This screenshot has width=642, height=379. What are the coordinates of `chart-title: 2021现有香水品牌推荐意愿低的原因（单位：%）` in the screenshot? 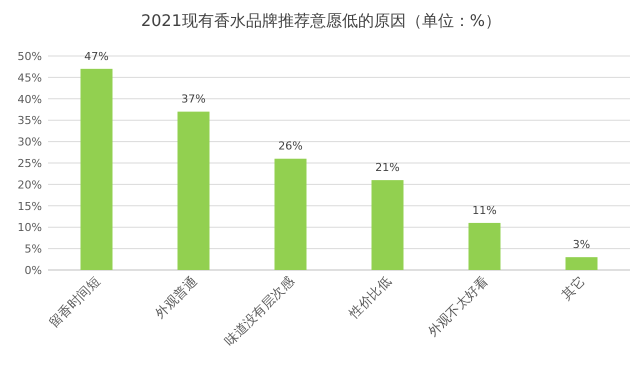 It's located at (321, 20).